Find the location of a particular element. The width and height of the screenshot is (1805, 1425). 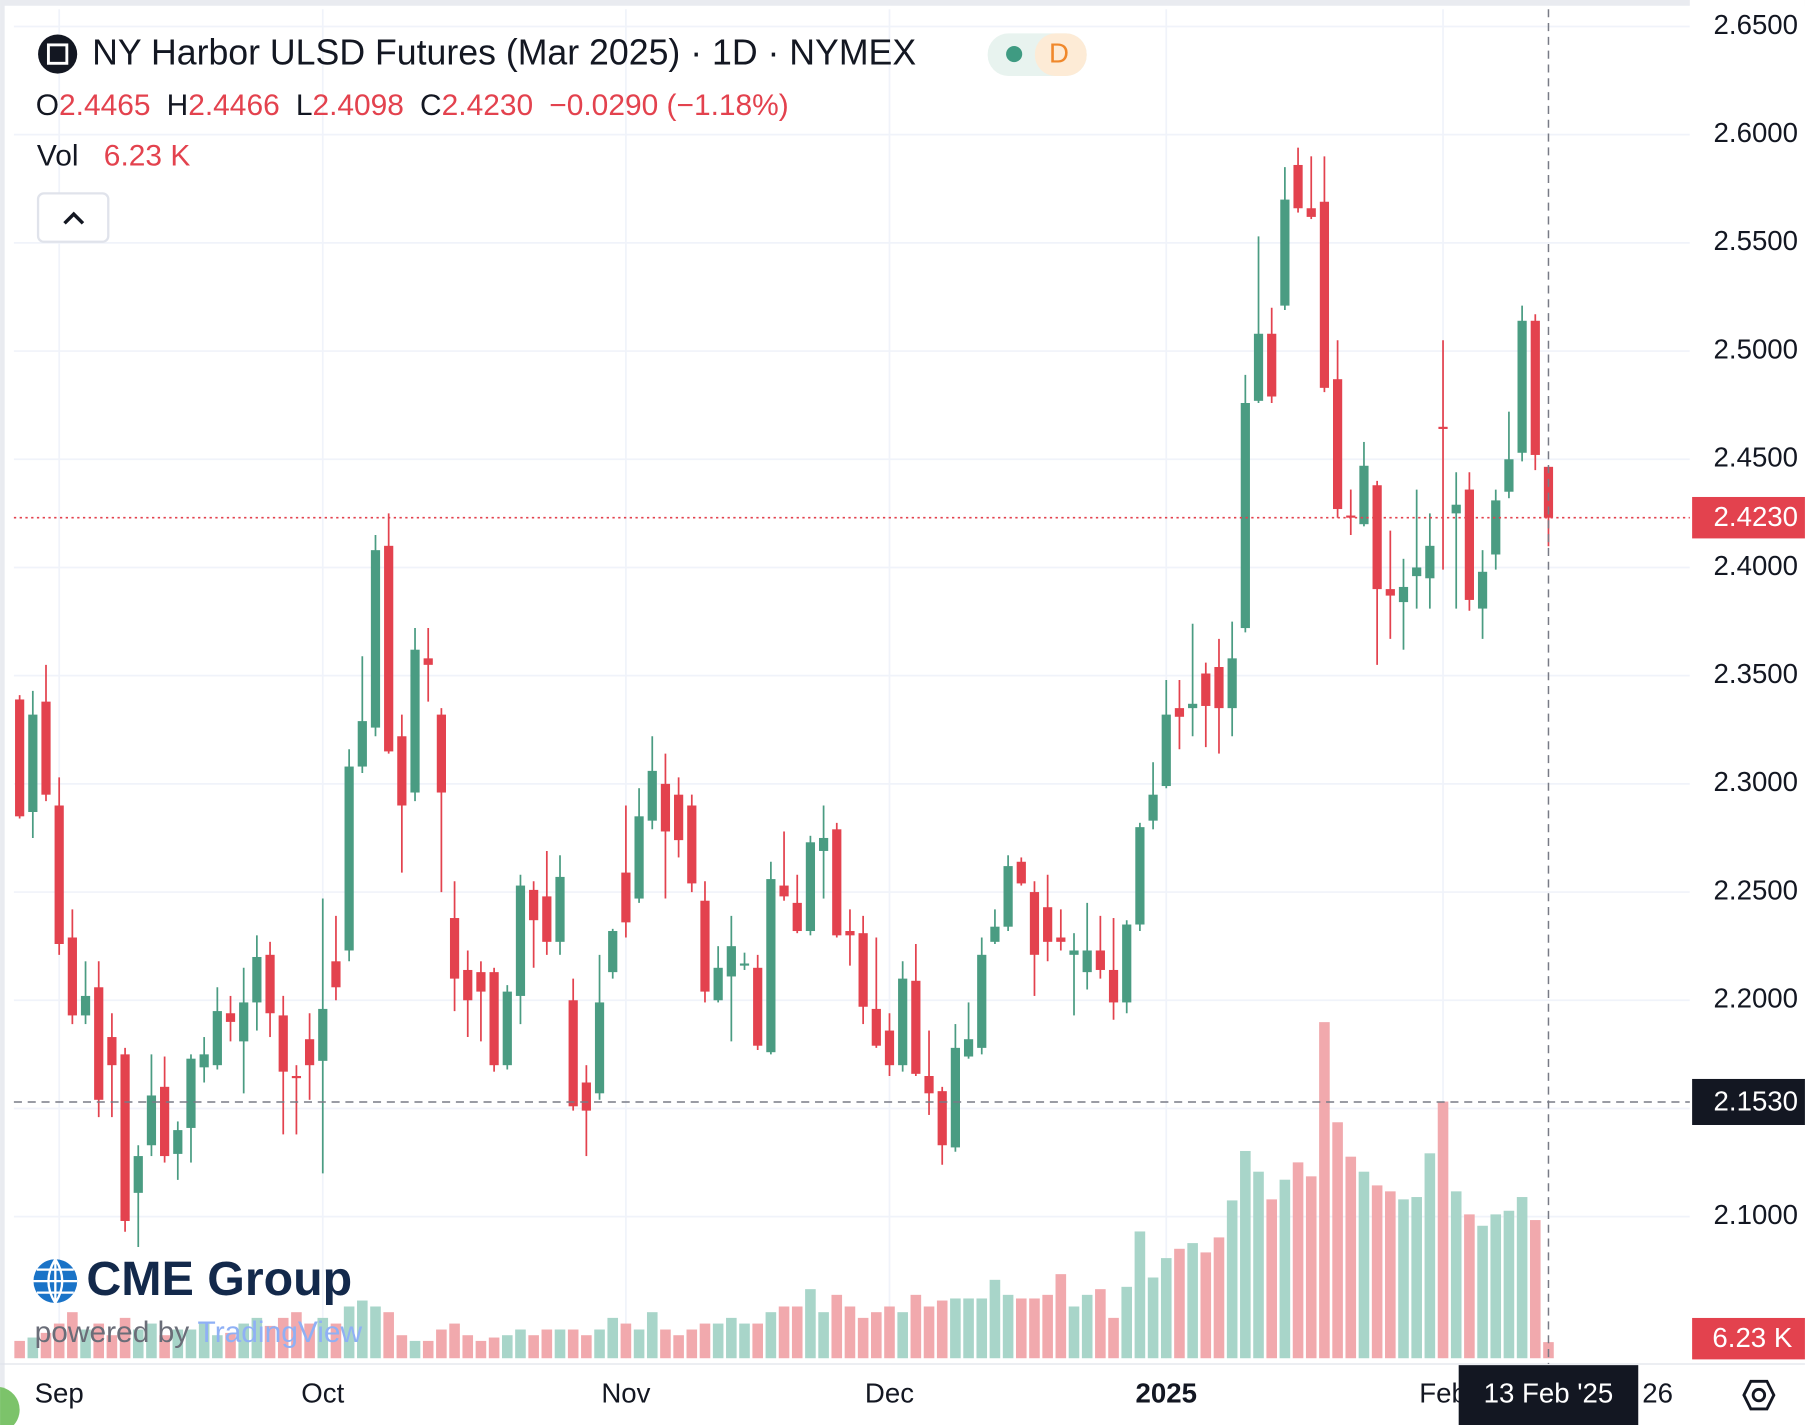

symbol-icon is located at coordinates (58, 54).